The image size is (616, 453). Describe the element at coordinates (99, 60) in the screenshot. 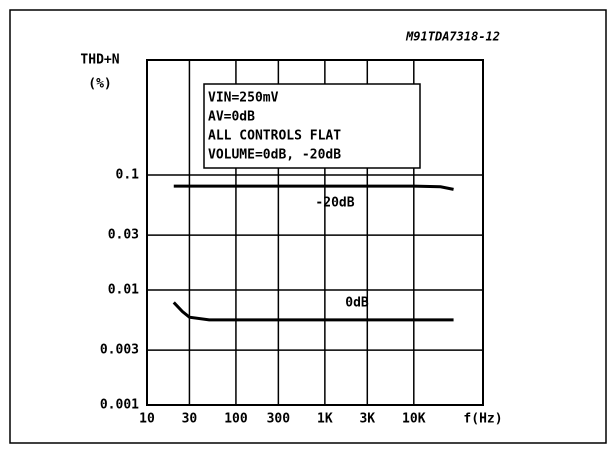

I see `y-axis-label: THD+N` at that location.